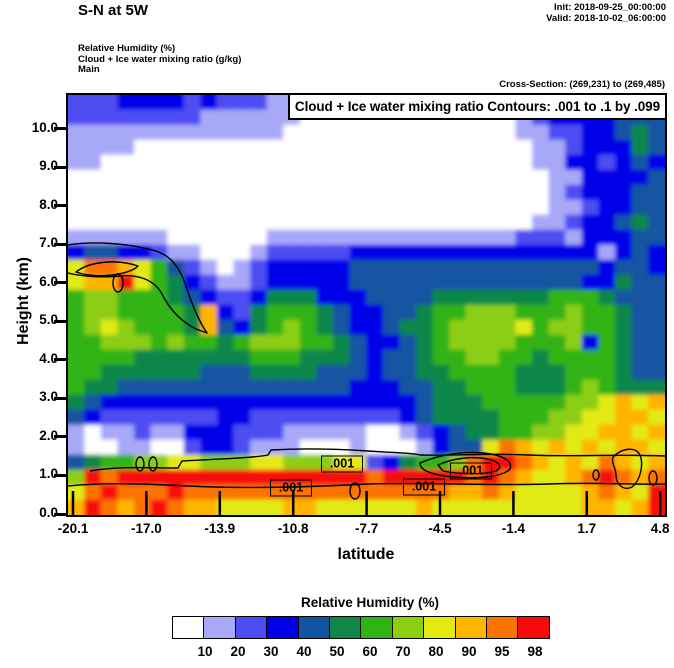 This screenshot has height=668, width=674. What do you see at coordinates (44, 127) in the screenshot?
I see `y-tick-label: 10.0` at bounding box center [44, 127].